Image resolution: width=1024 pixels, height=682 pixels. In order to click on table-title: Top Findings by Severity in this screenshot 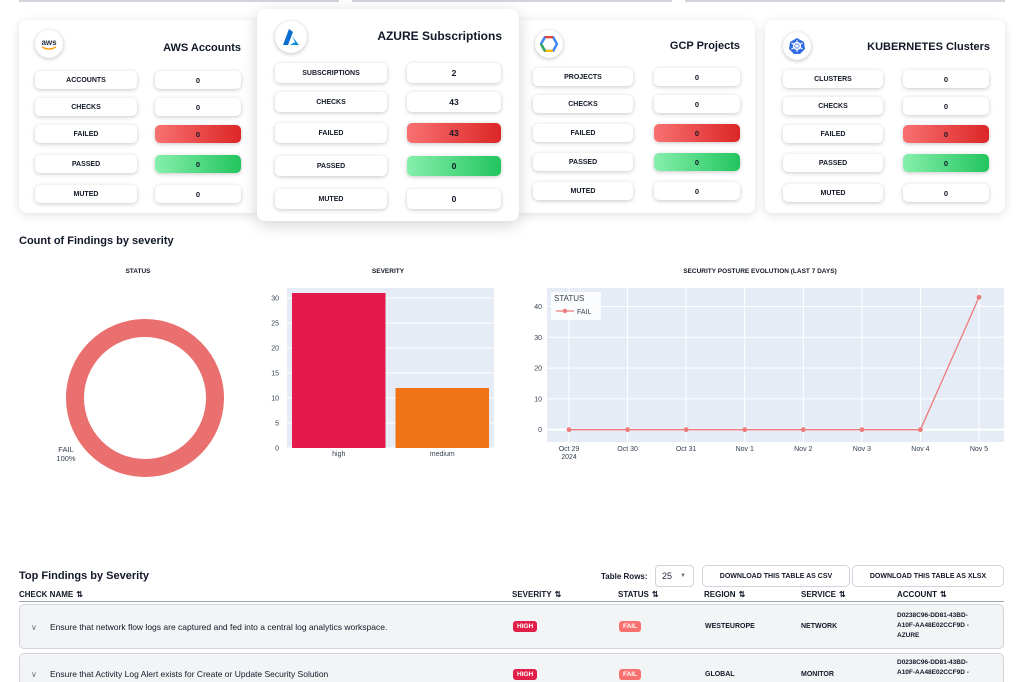, I will do `click(84, 576)`.